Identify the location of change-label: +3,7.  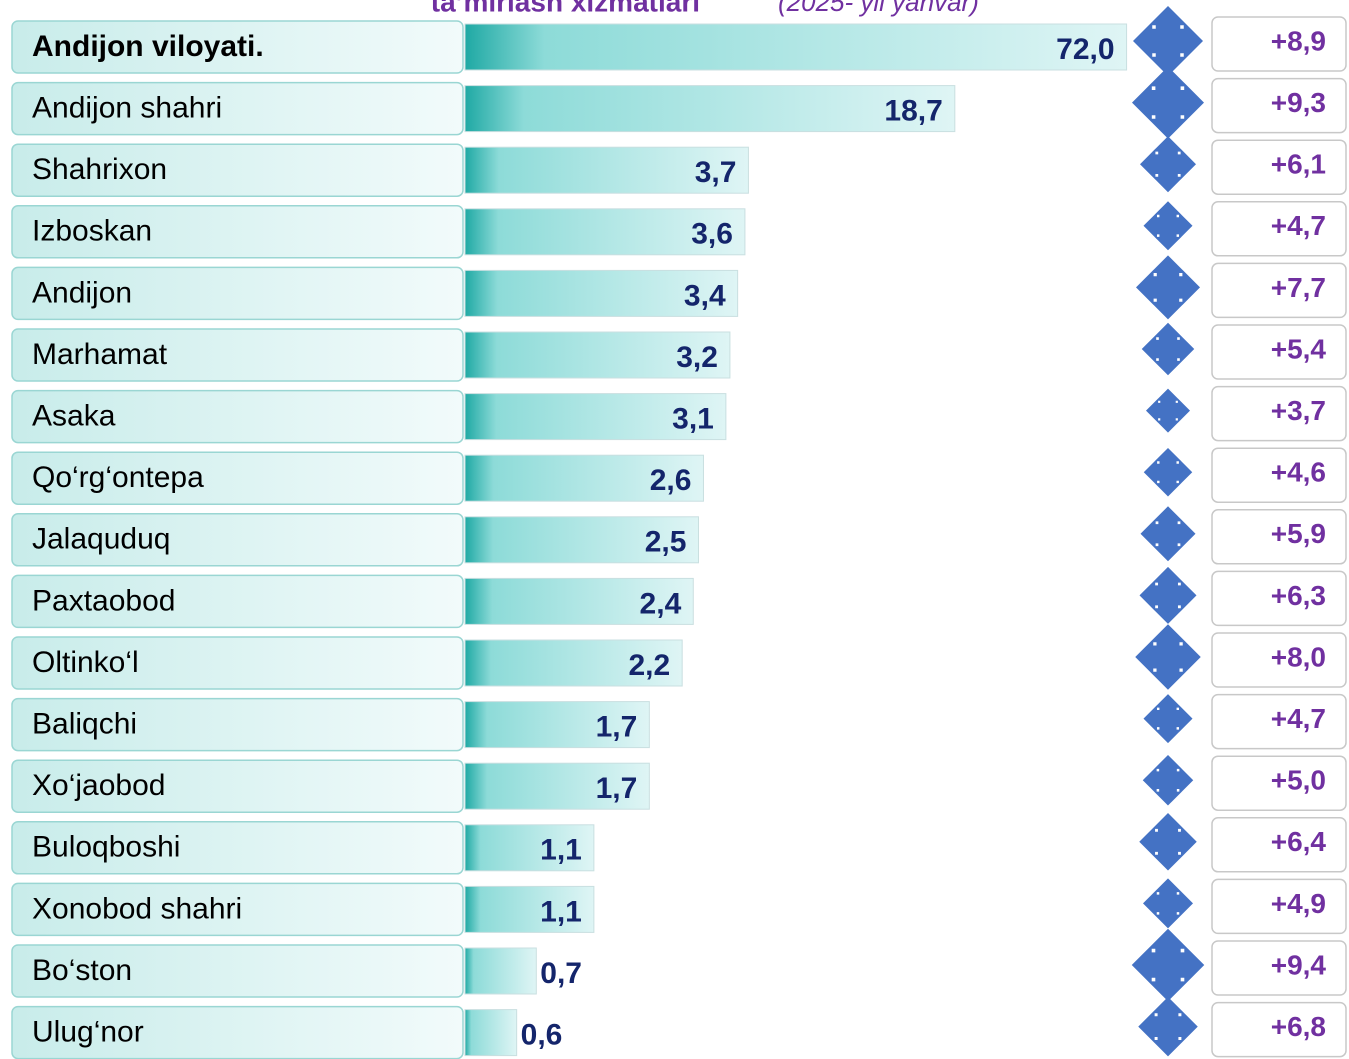
(1298, 410).